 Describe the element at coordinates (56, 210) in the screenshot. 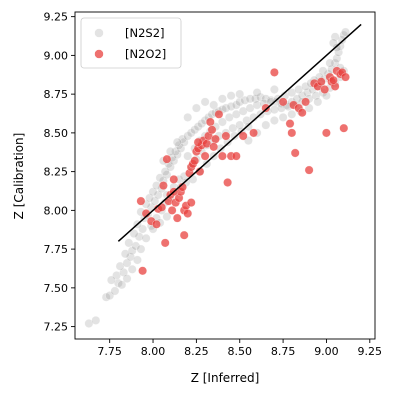

I see `y-tick-label-3: 8.00` at that location.